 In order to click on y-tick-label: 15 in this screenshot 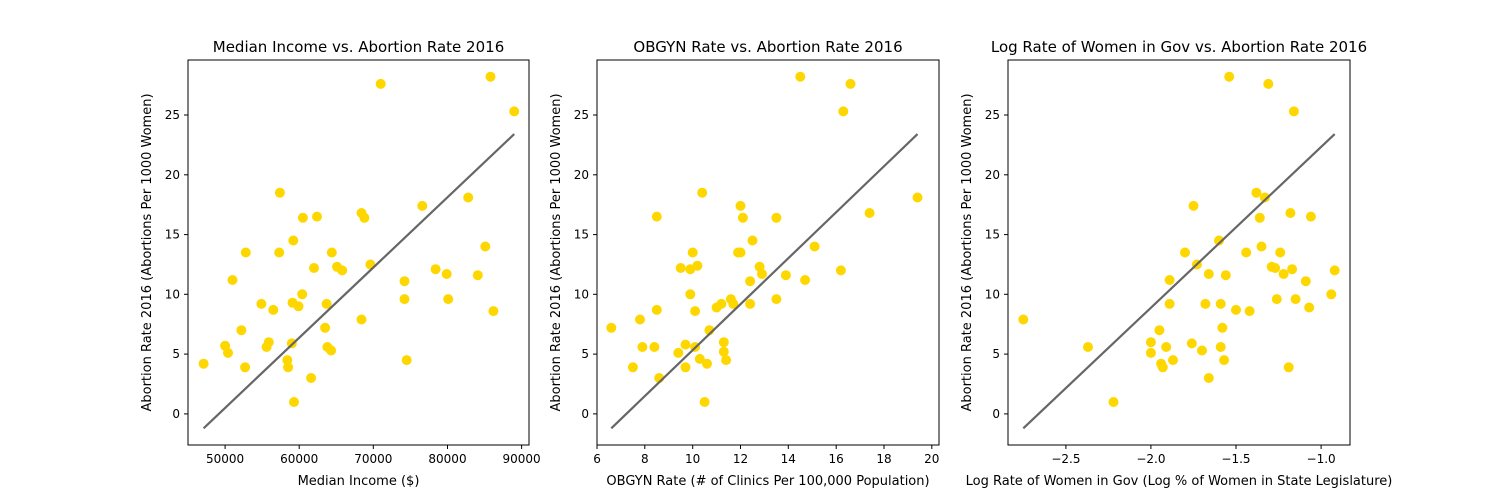, I will do `click(172, 235)`.